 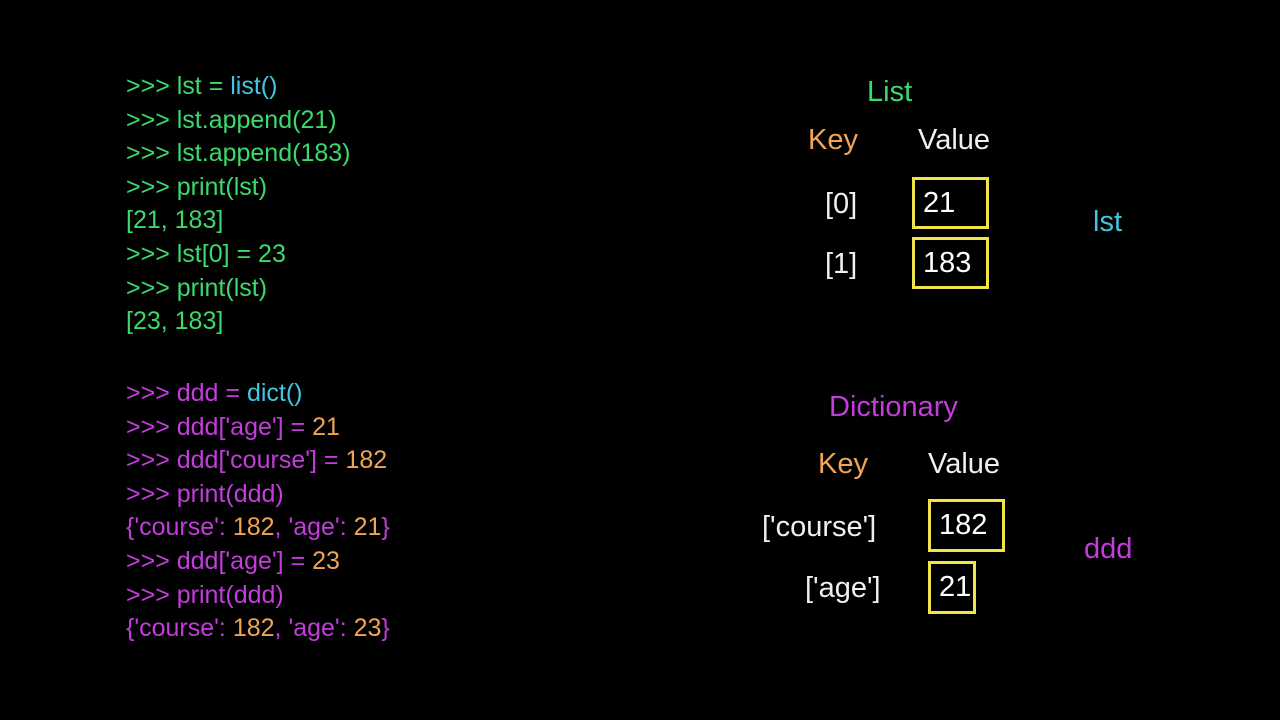 I want to click on code-list-line: >>> lst.append(21), so click(x=238, y=121).